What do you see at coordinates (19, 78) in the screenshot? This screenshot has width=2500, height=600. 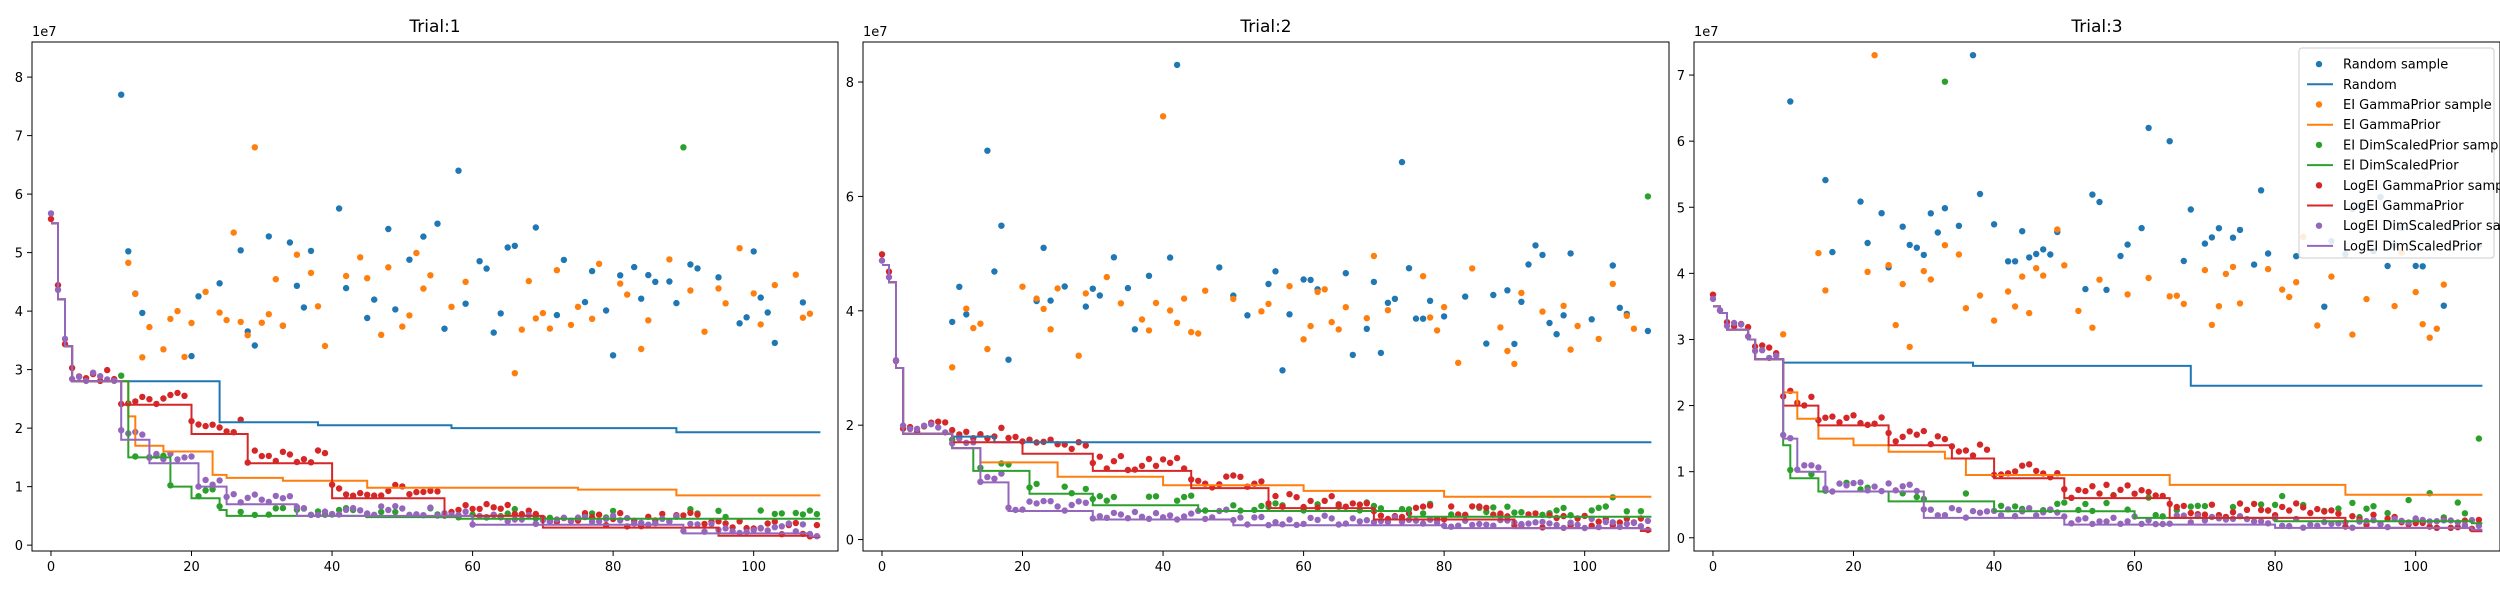 I see `y-tick-label: 8` at bounding box center [19, 78].